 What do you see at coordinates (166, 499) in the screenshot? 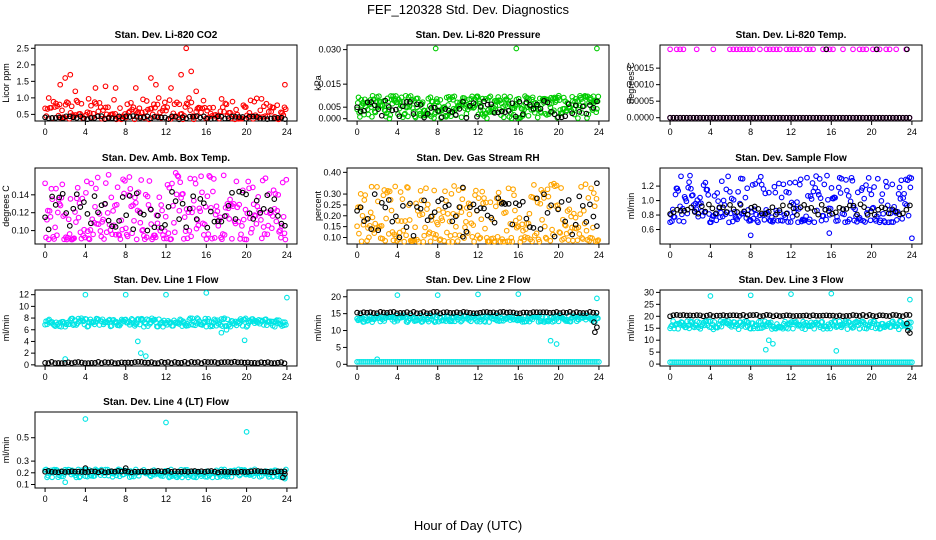
I see `x-tick-label: 12` at bounding box center [166, 499].